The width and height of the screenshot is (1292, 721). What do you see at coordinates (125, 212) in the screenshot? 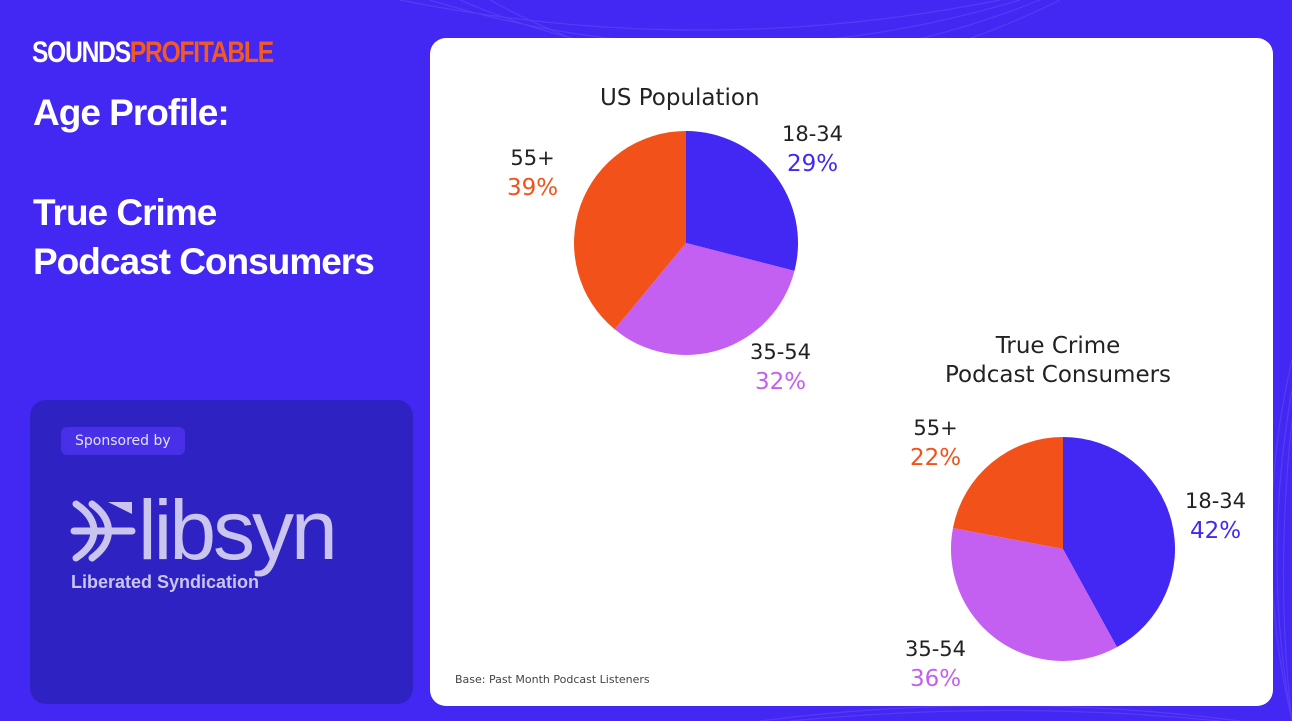
I see `page-subtitle-line1: True Crime` at bounding box center [125, 212].